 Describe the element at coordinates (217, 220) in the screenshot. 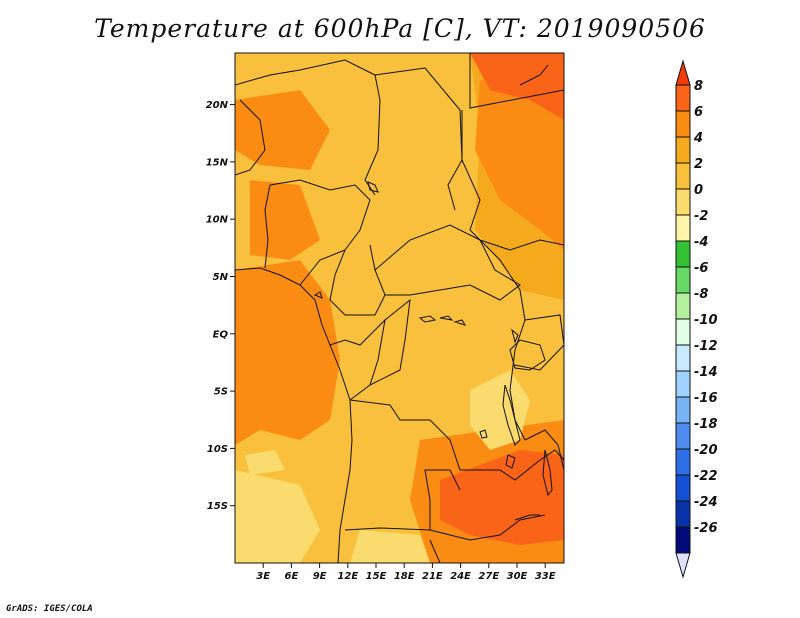

I see `lat-tick-label: 10N` at that location.